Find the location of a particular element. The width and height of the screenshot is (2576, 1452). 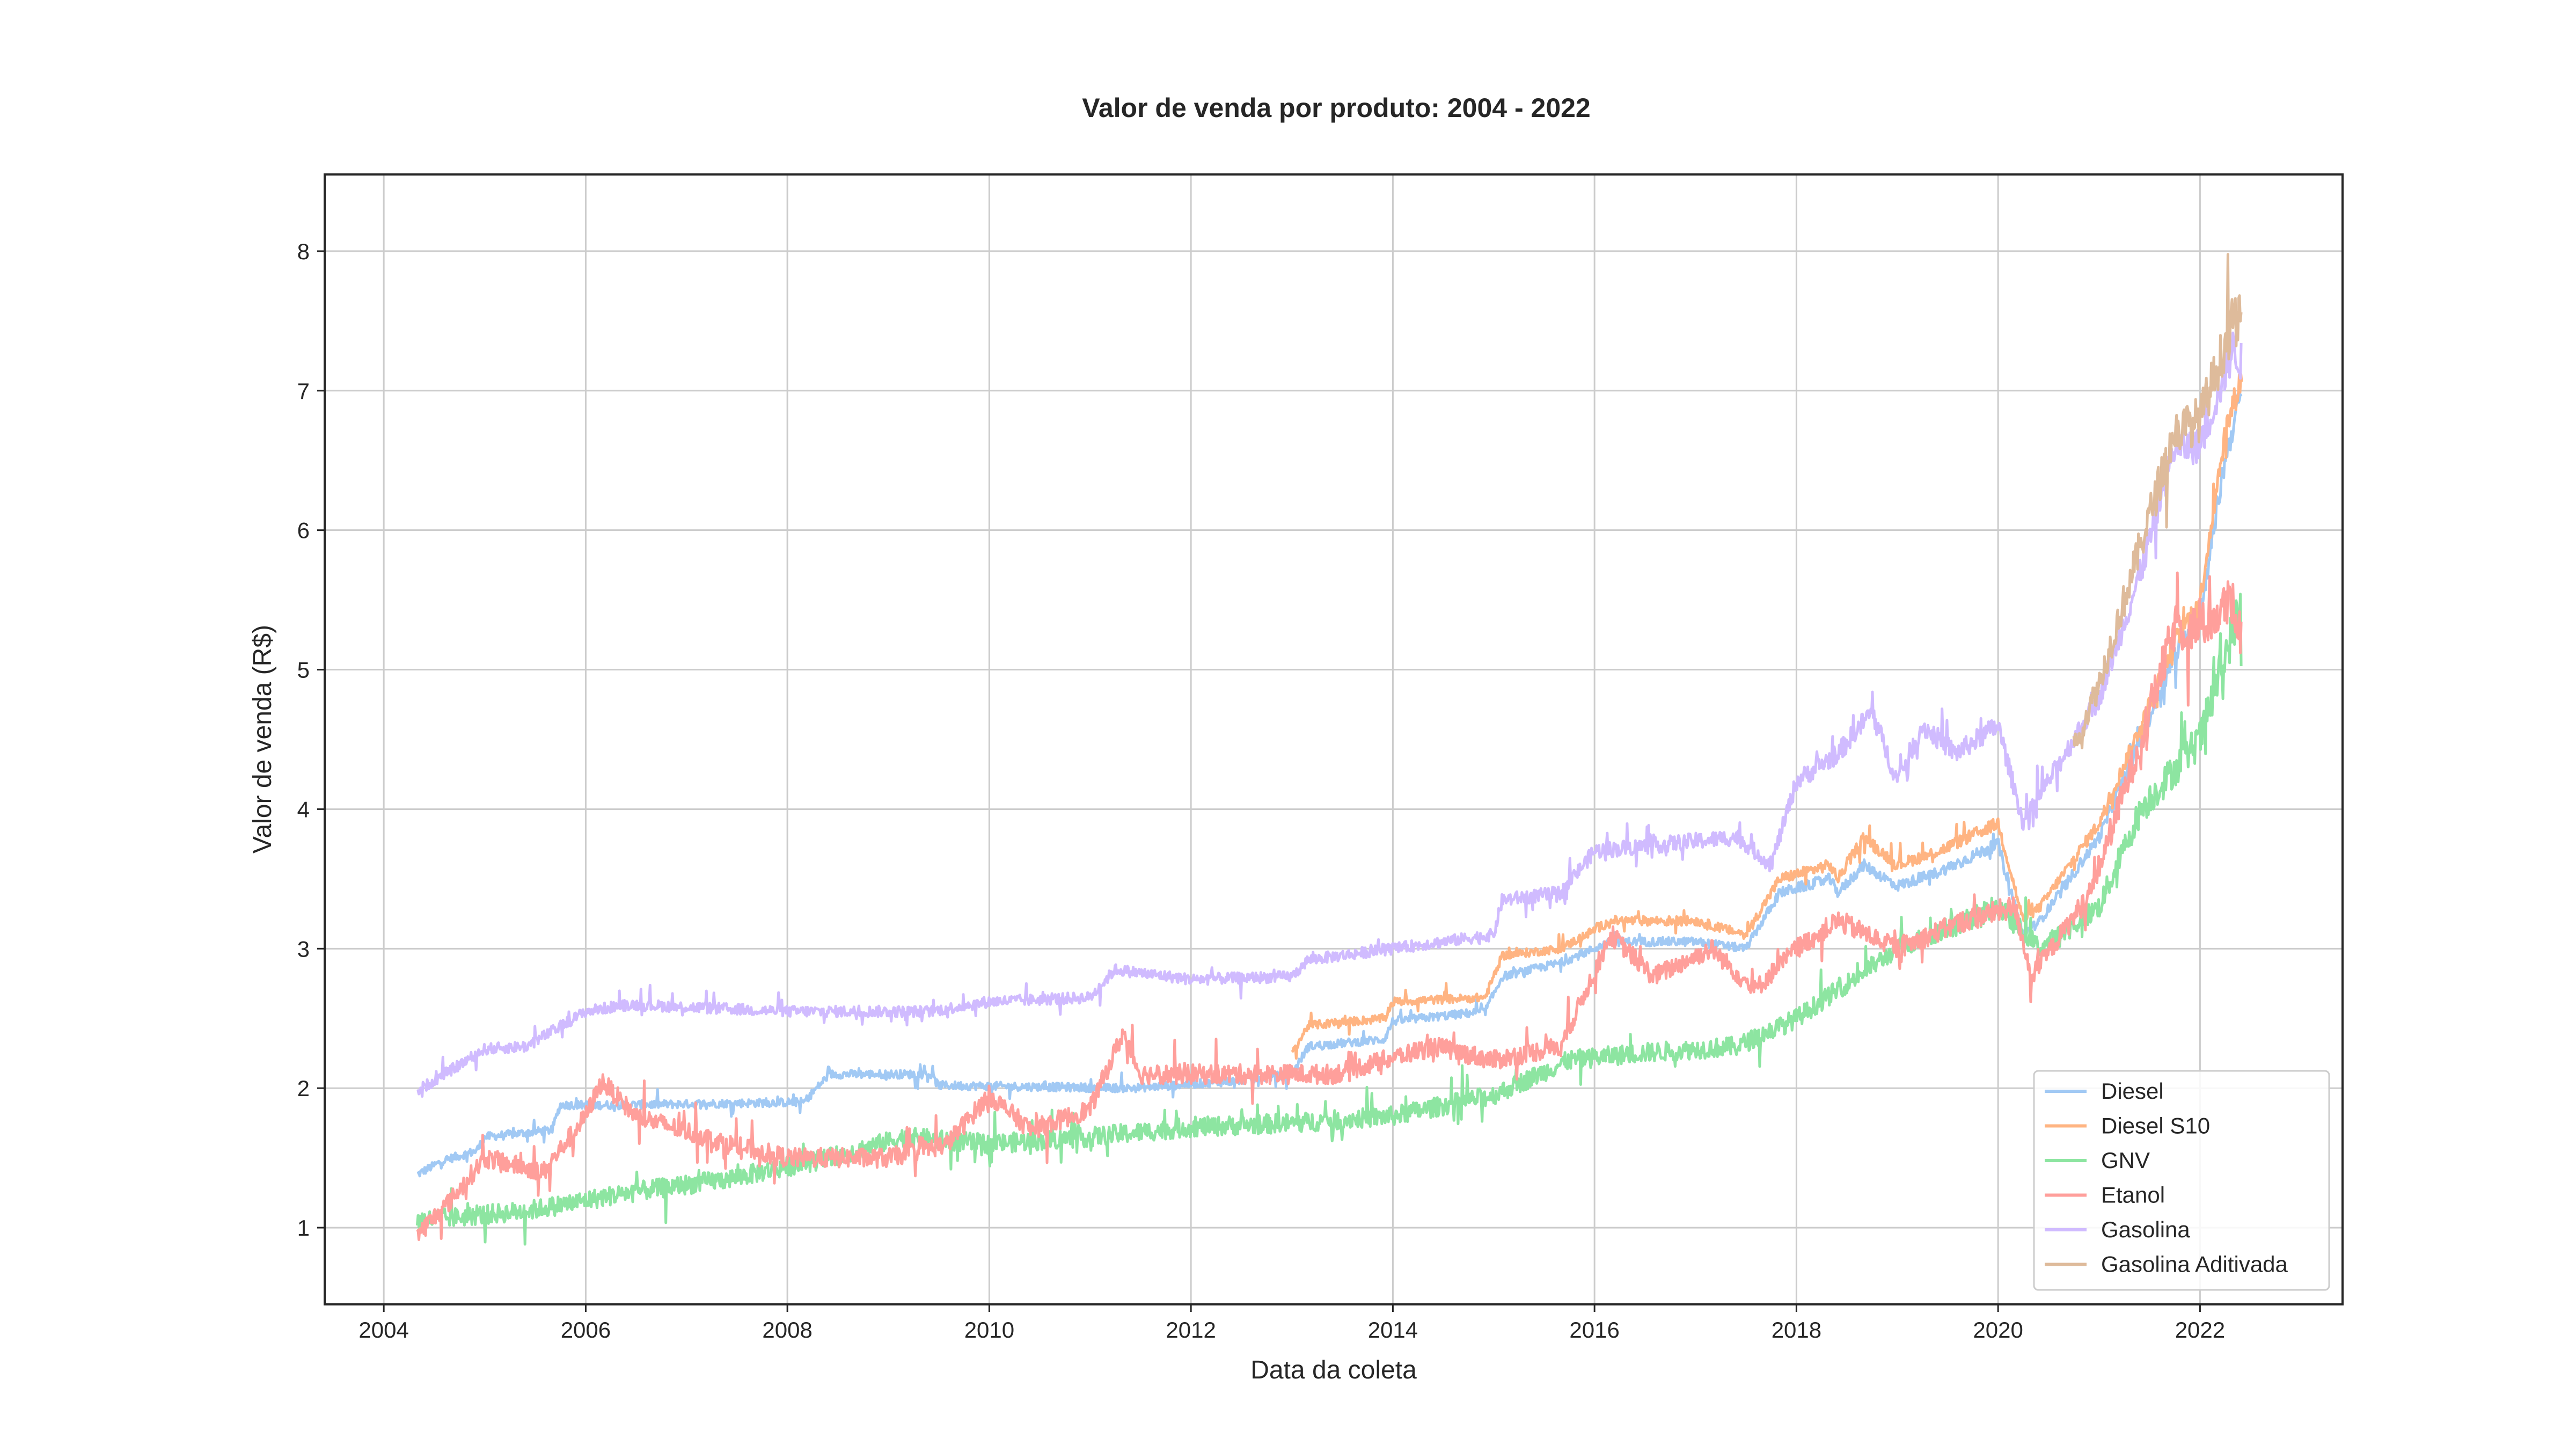

y-axis-label: Valor de venda (R$) is located at coordinates (262, 739).